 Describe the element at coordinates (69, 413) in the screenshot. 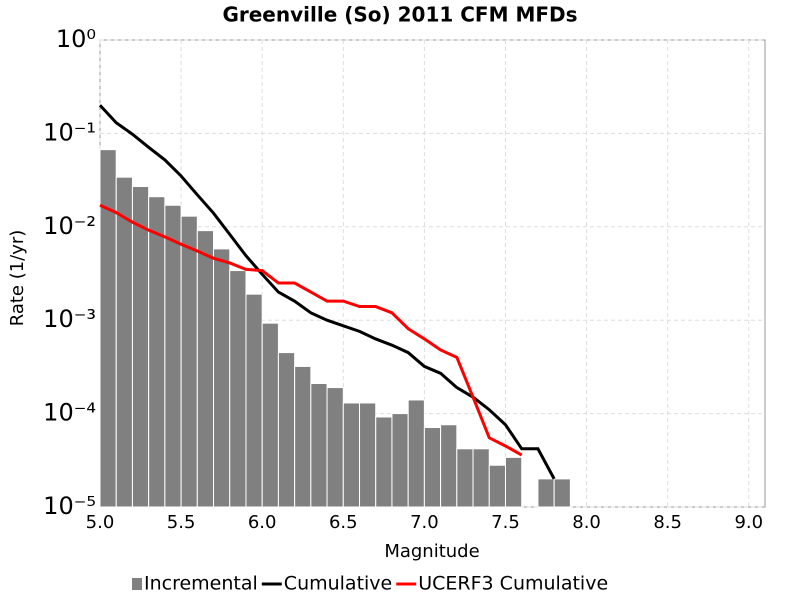

I see `y-tick-label: 10⁻⁴` at that location.